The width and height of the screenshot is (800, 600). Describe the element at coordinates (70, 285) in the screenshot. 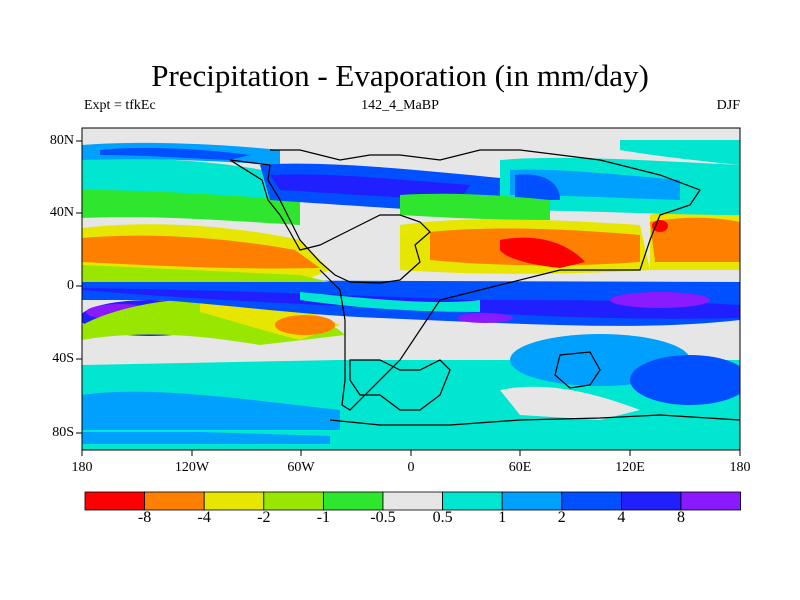

I see `lat-label: 0` at that location.